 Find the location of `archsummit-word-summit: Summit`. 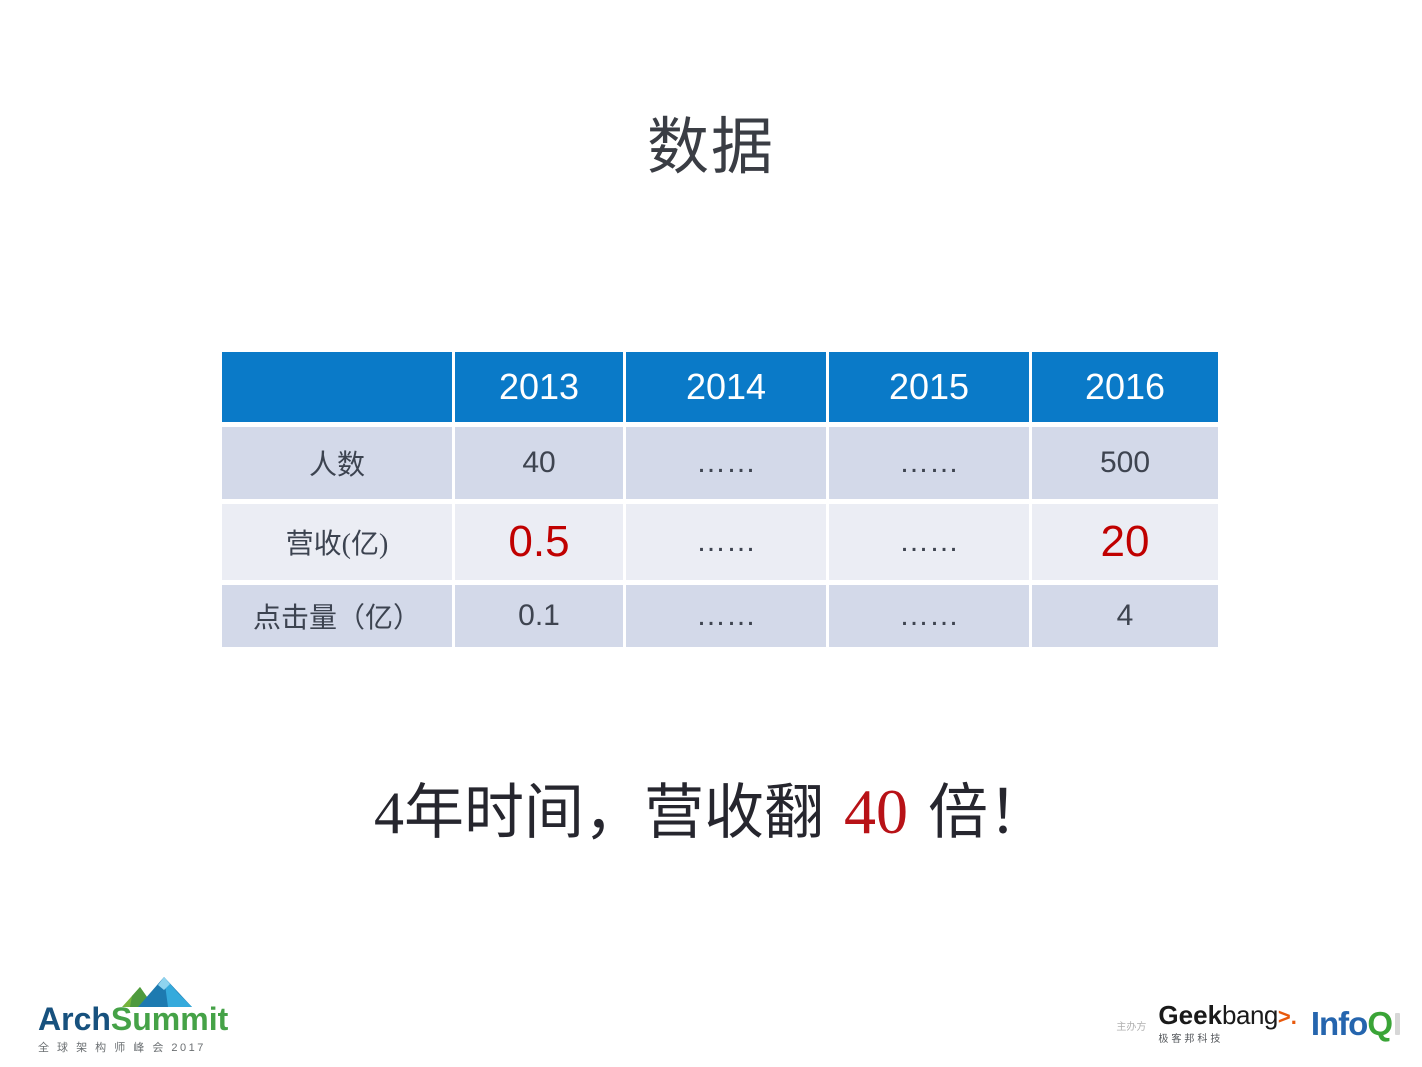

archsummit-word-summit: Summit is located at coordinates (169, 1019).